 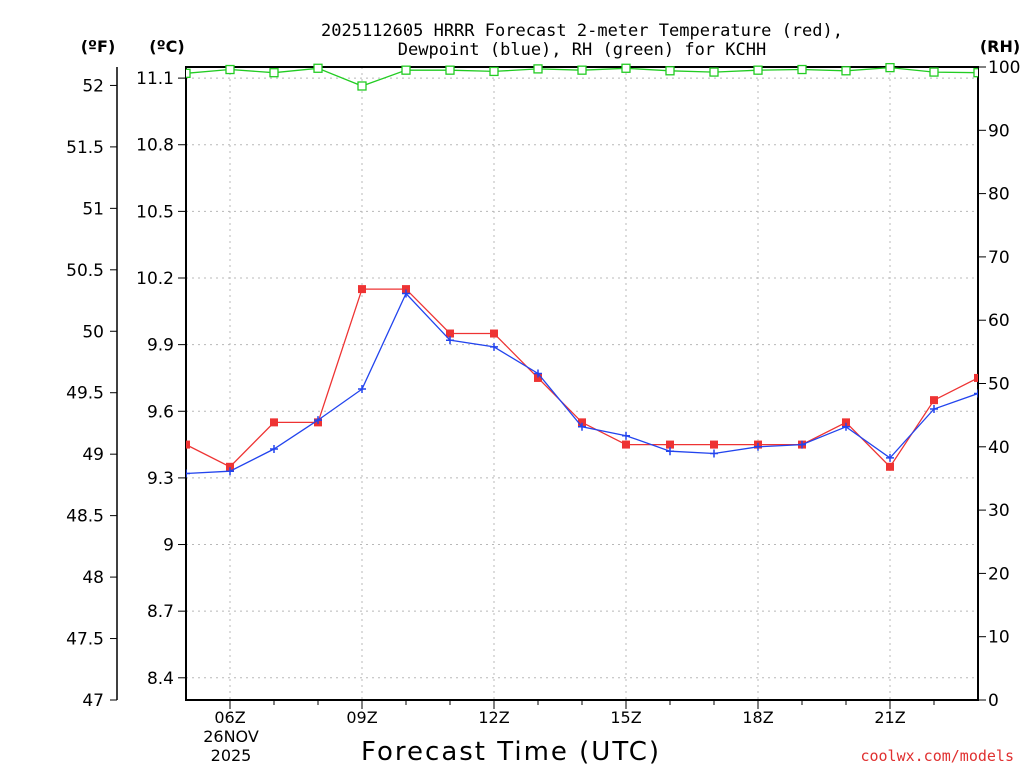 I want to click on fahrenheit-unit-label: (ºF), so click(x=98, y=46).